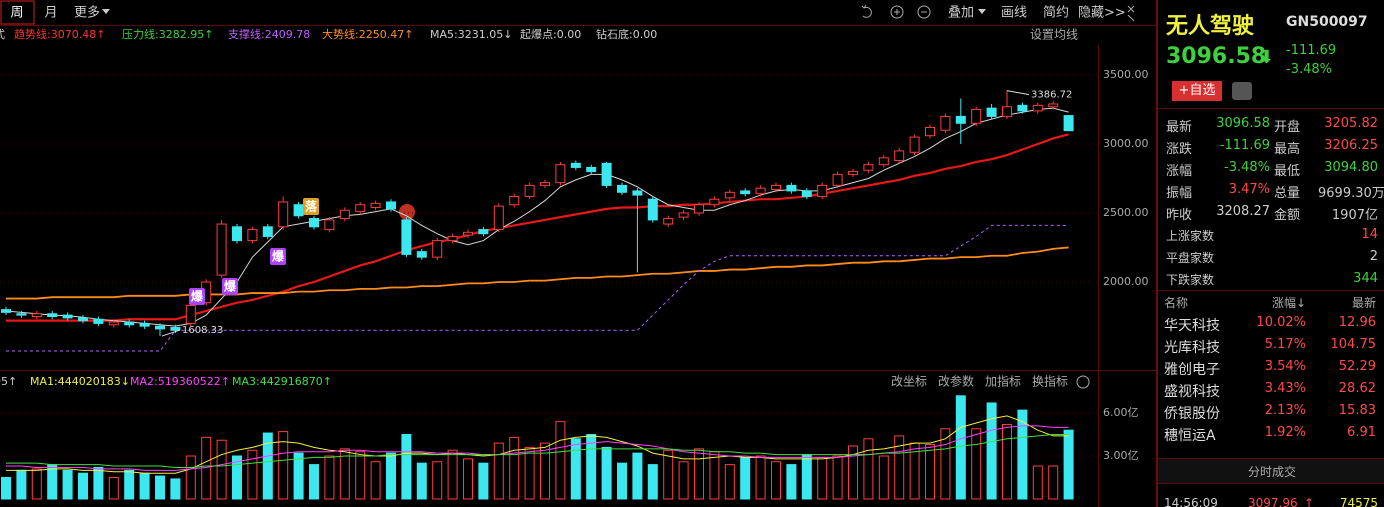  I want to click on badge-bg, so click(311, 206).